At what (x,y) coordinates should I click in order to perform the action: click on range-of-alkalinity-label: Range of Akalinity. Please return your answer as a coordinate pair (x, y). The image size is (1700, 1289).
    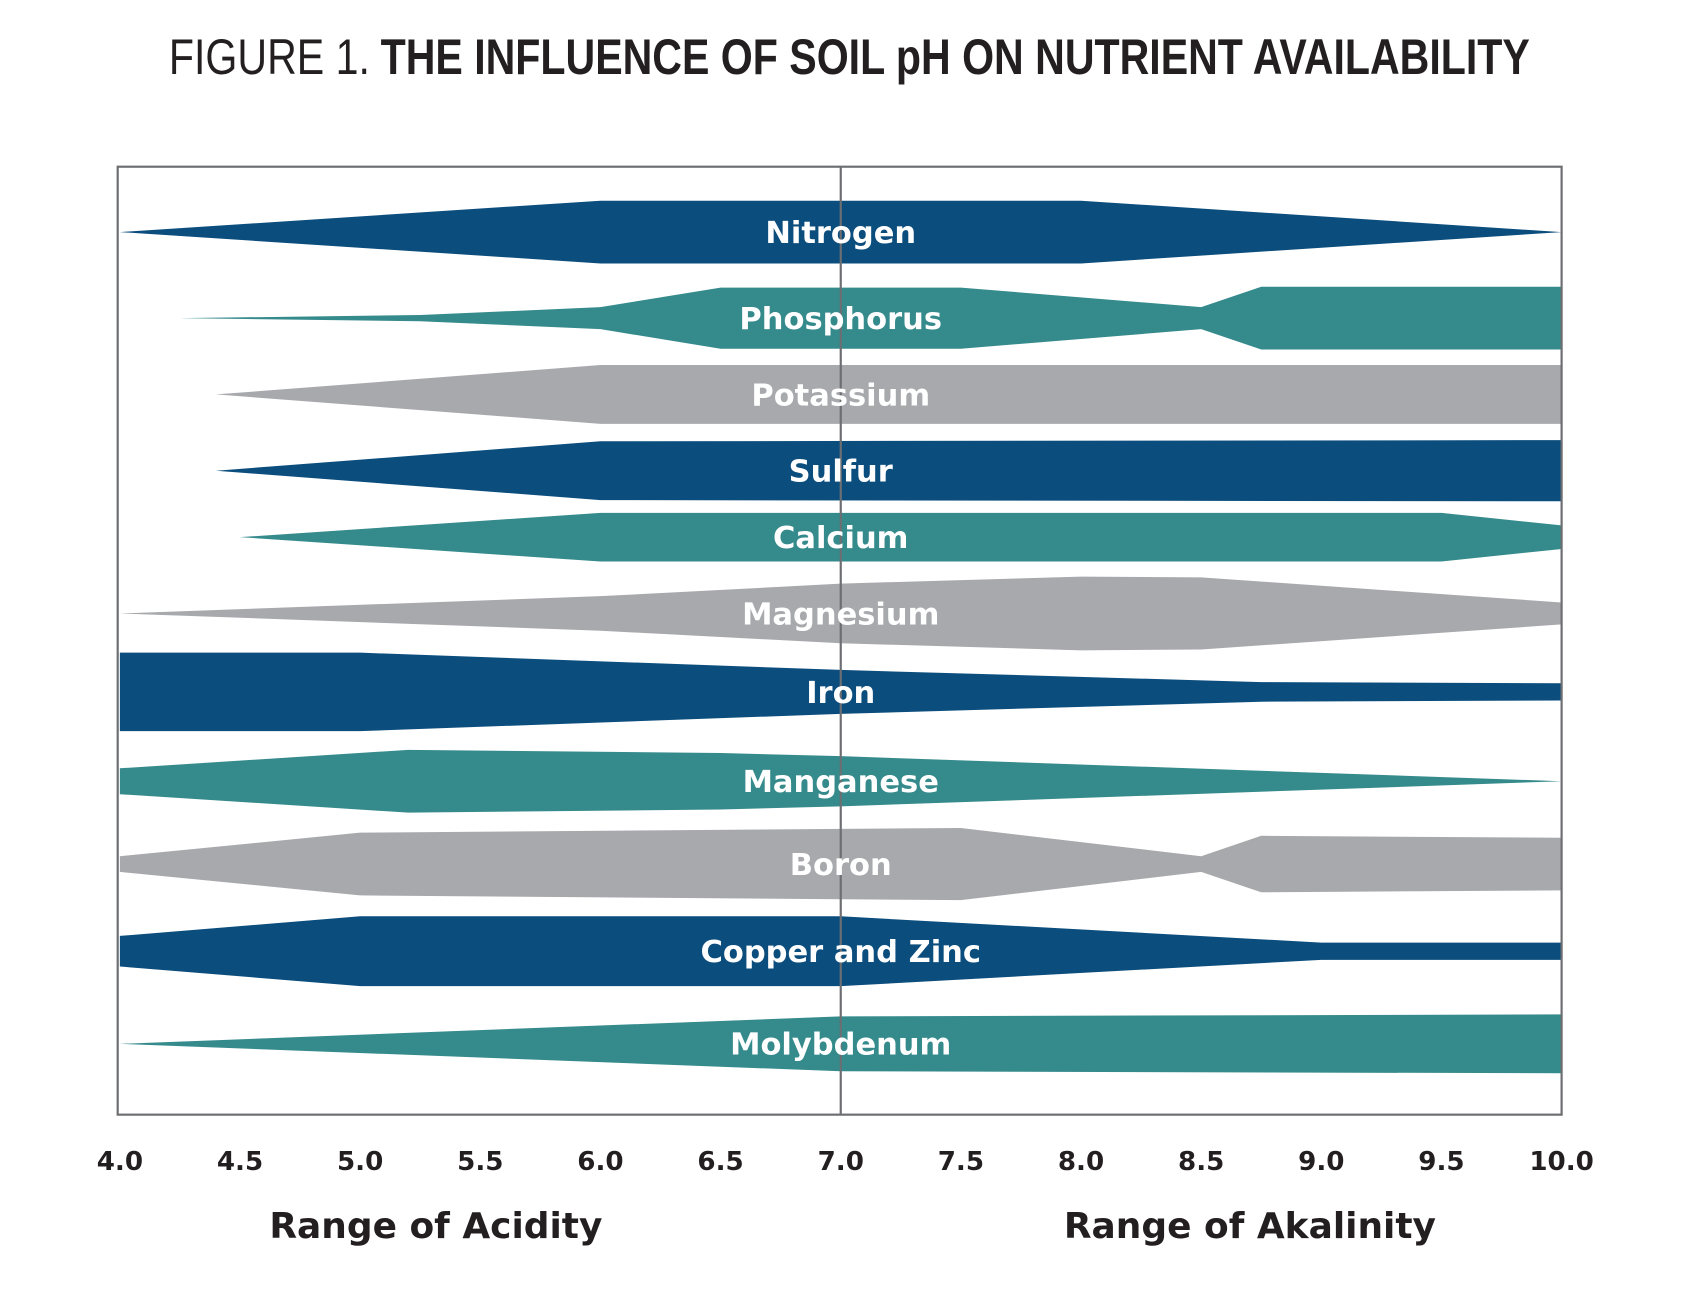
    Looking at the image, I should click on (1250, 1226).